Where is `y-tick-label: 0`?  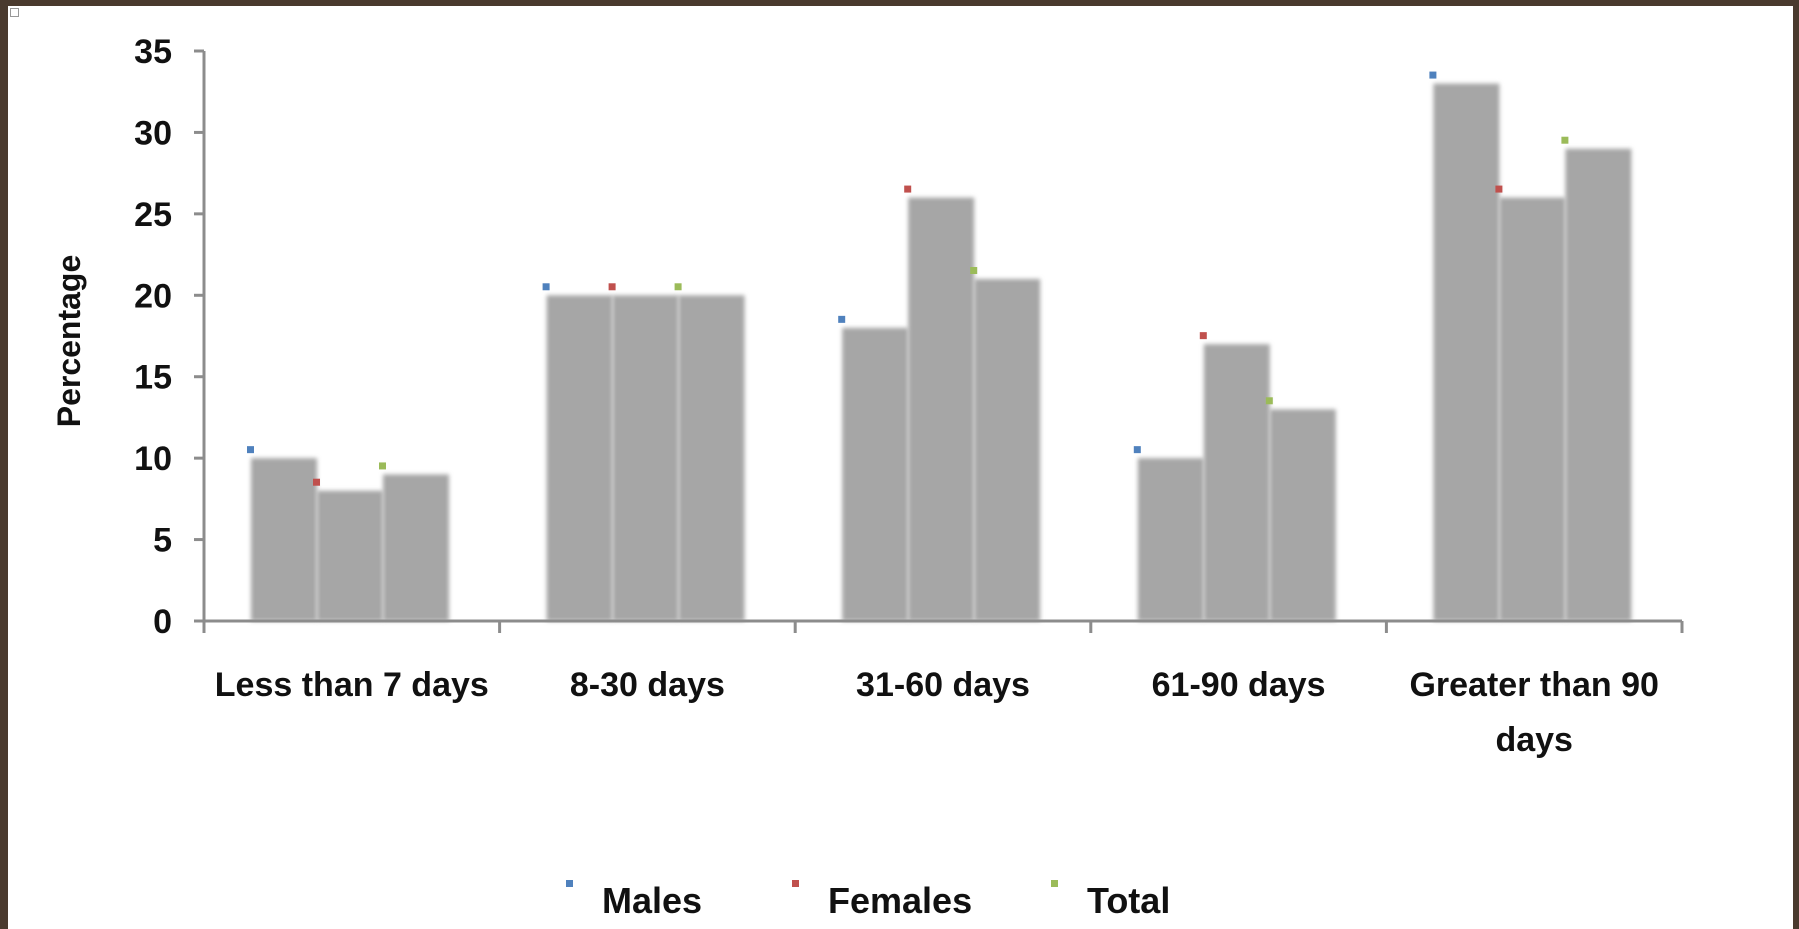 y-tick-label: 0 is located at coordinates (162, 622).